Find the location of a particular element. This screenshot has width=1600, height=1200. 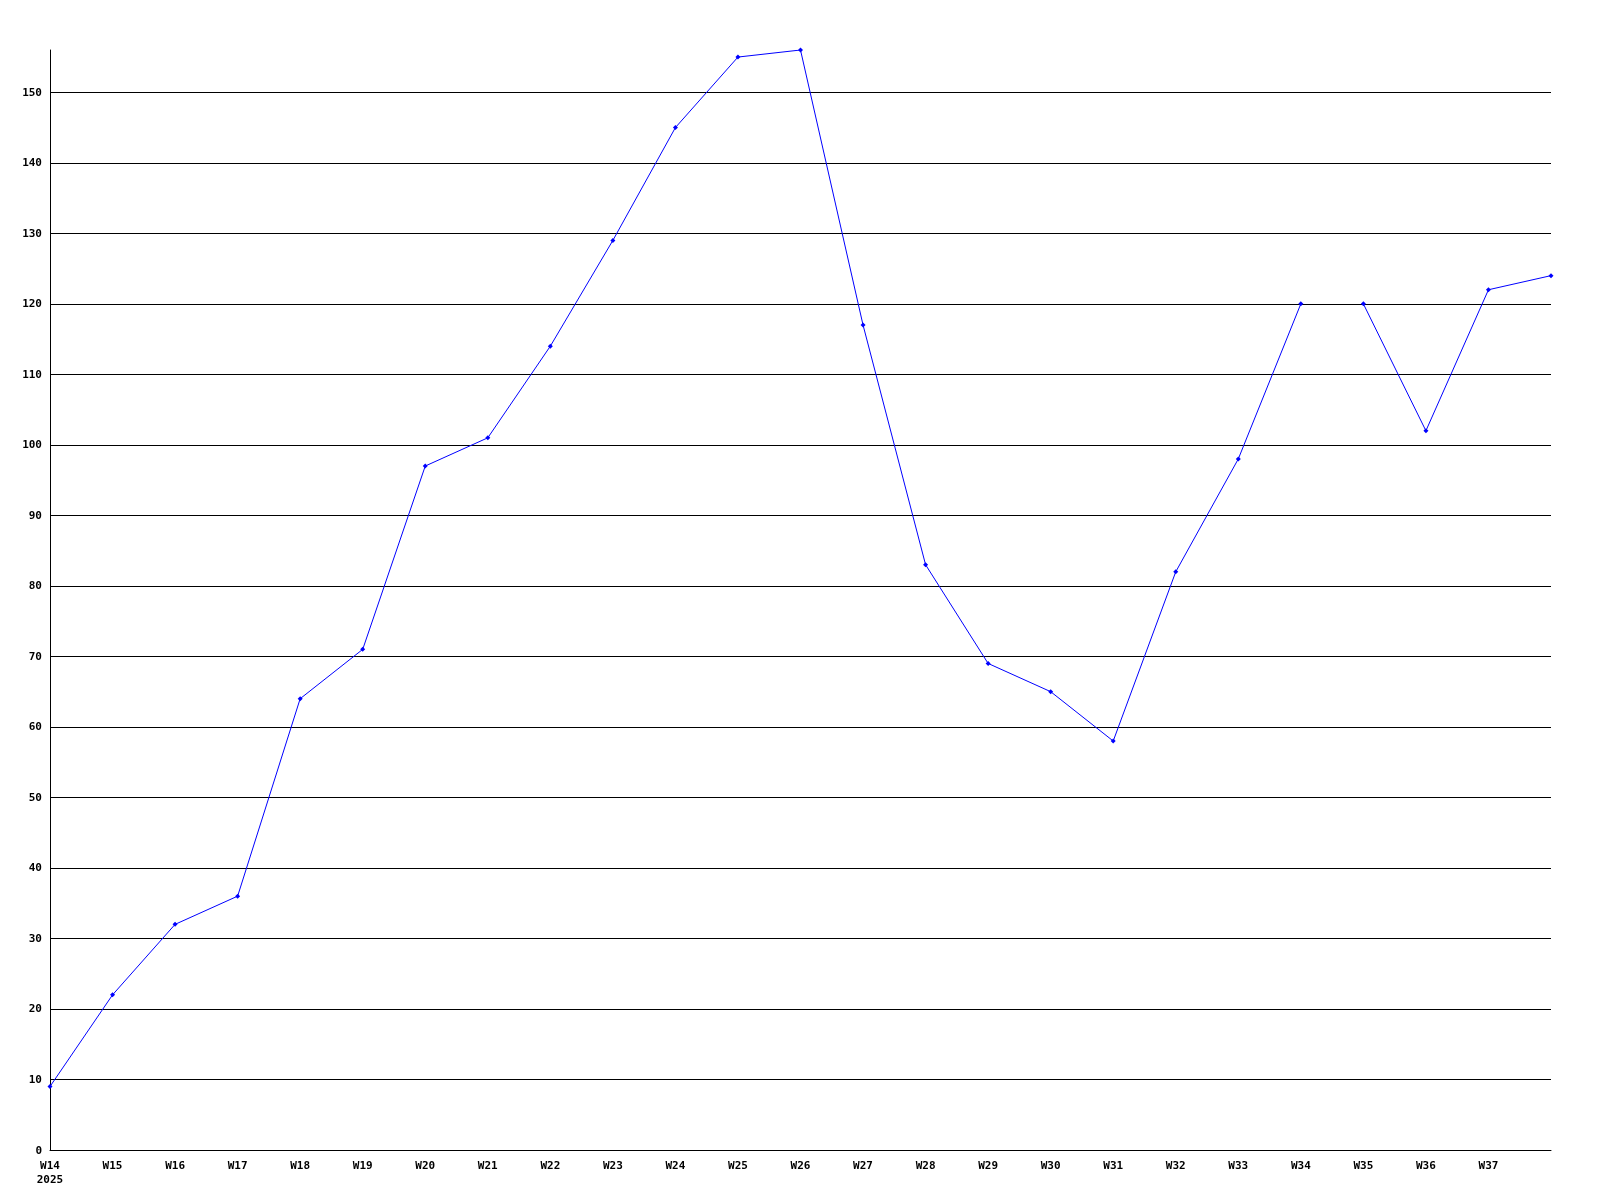

y-tick-label: 100 is located at coordinates (32, 445).